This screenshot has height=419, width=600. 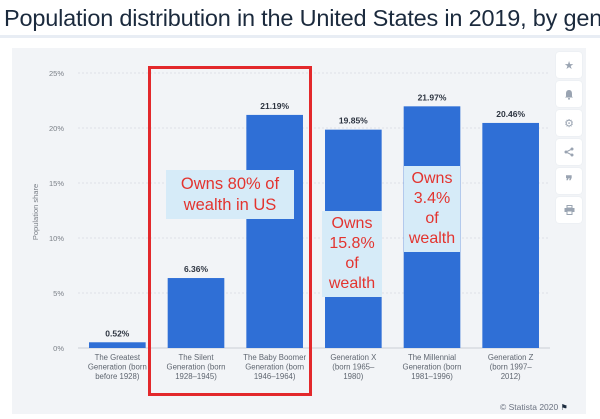 What do you see at coordinates (300, 36) in the screenshot?
I see `title-divider` at bounding box center [300, 36].